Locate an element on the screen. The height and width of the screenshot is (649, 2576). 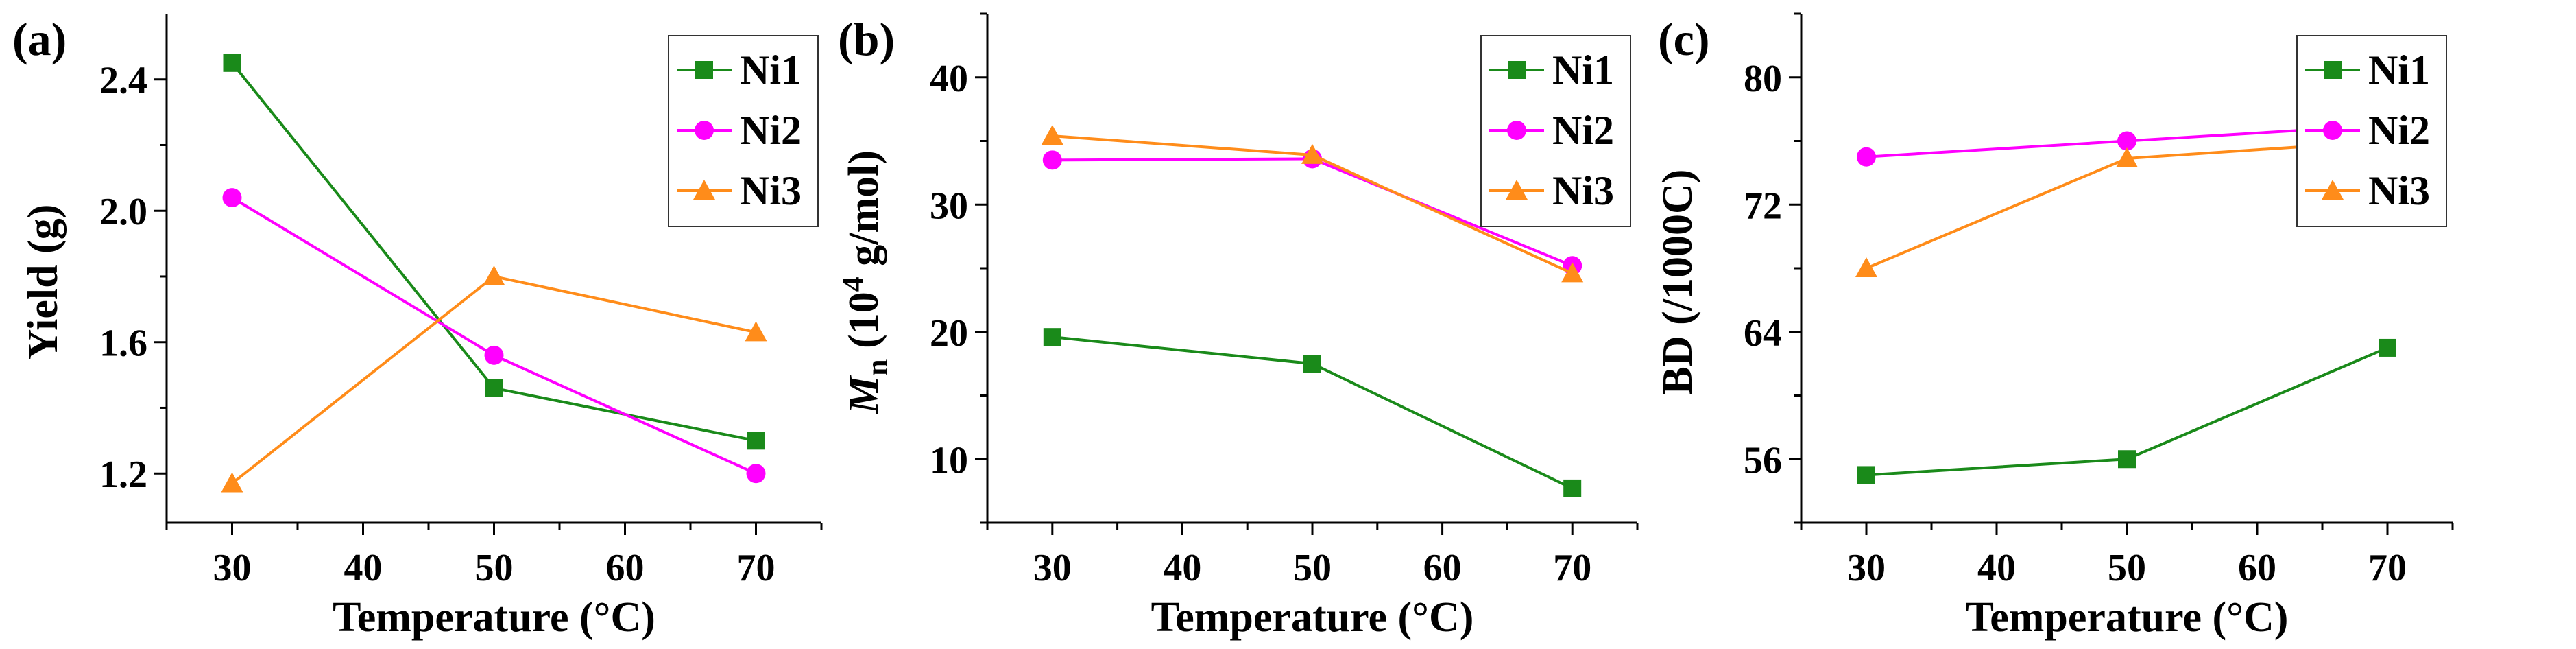
panel-a-y-axis-title: Yield (g) is located at coordinates (44, 282).